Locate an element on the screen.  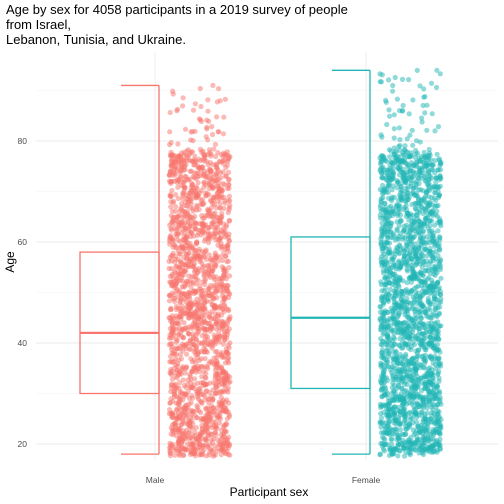
box-iqr is located at coordinates (119, 323).